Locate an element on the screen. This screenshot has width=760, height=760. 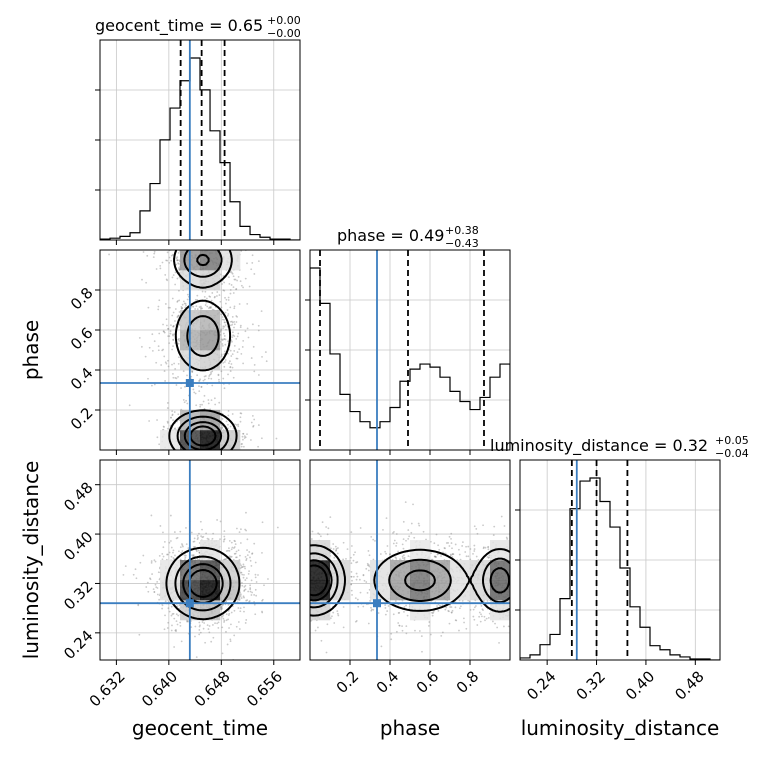
x-tick-label: 0.632 is located at coordinates (107, 688).